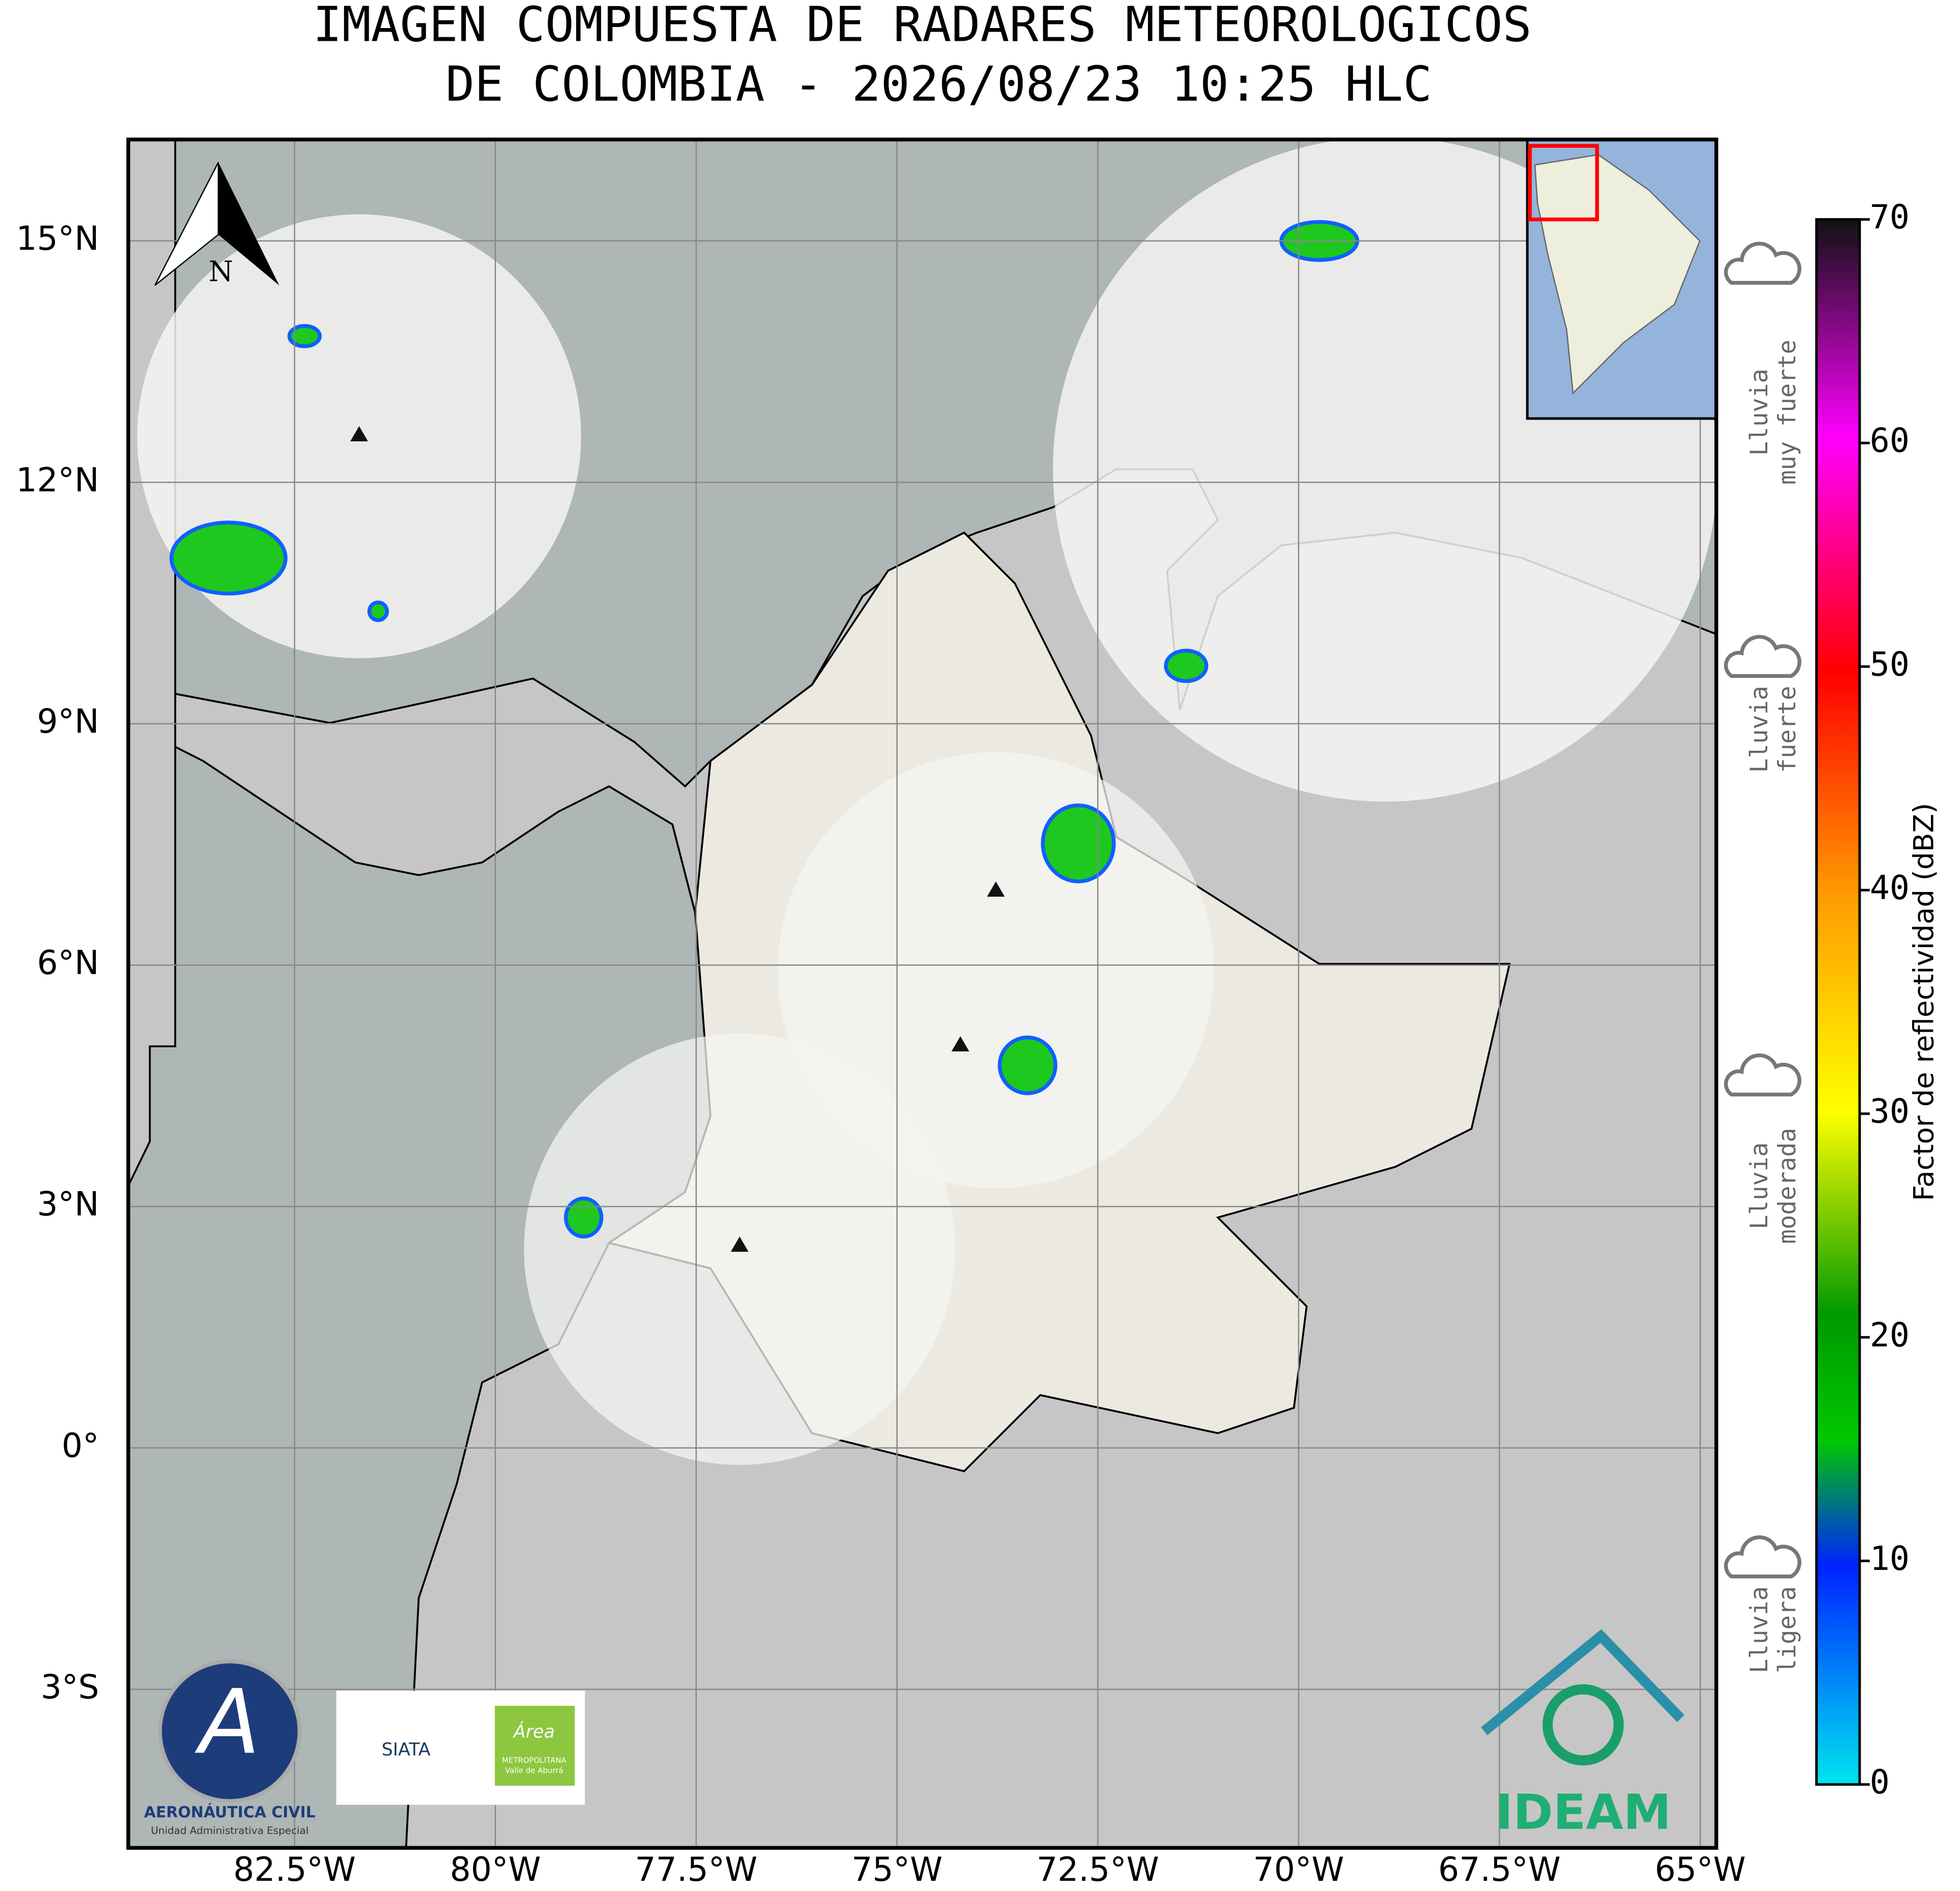 The height and width of the screenshot is (1891, 1960). What do you see at coordinates (1890, 1112) in the screenshot?
I see `colorbar-tick-label: 30` at bounding box center [1890, 1112].